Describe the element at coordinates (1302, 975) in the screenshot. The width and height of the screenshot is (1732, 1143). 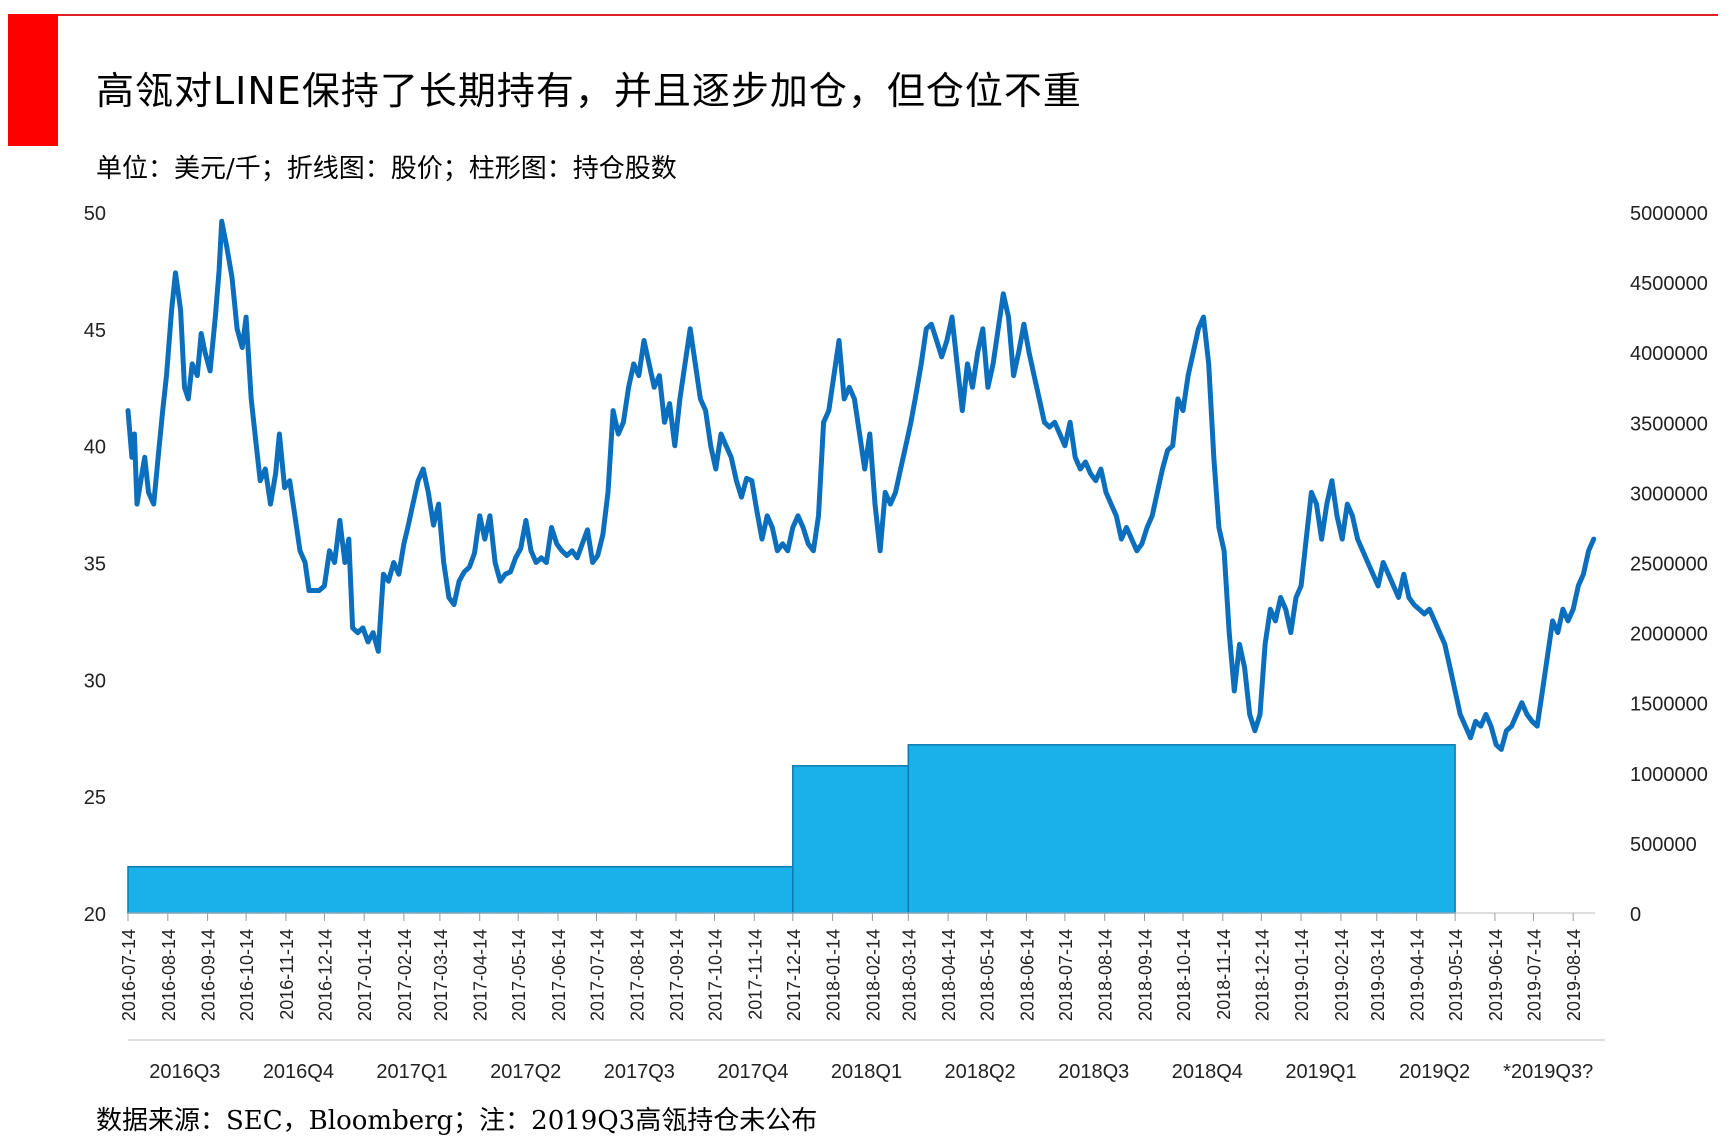
I see `date-tick-label: 2019-01-14` at that location.